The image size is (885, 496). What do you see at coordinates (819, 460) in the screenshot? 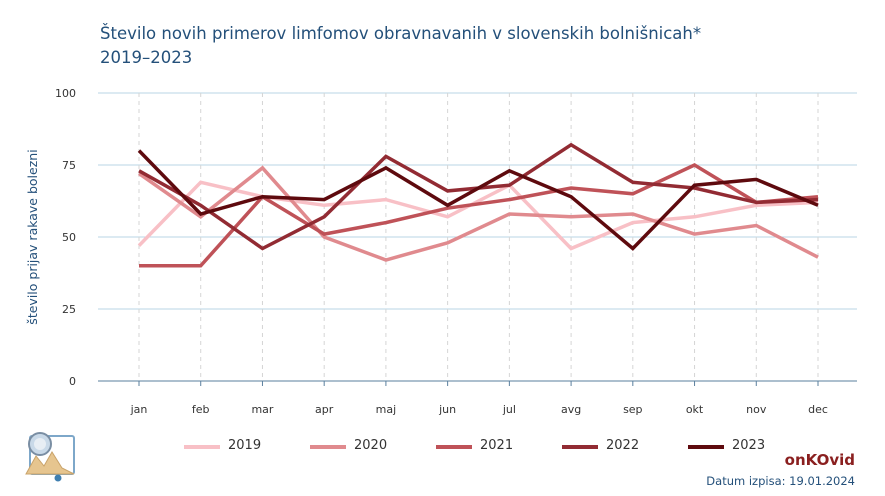
I see `brand-name: onKOvid` at bounding box center [819, 460].